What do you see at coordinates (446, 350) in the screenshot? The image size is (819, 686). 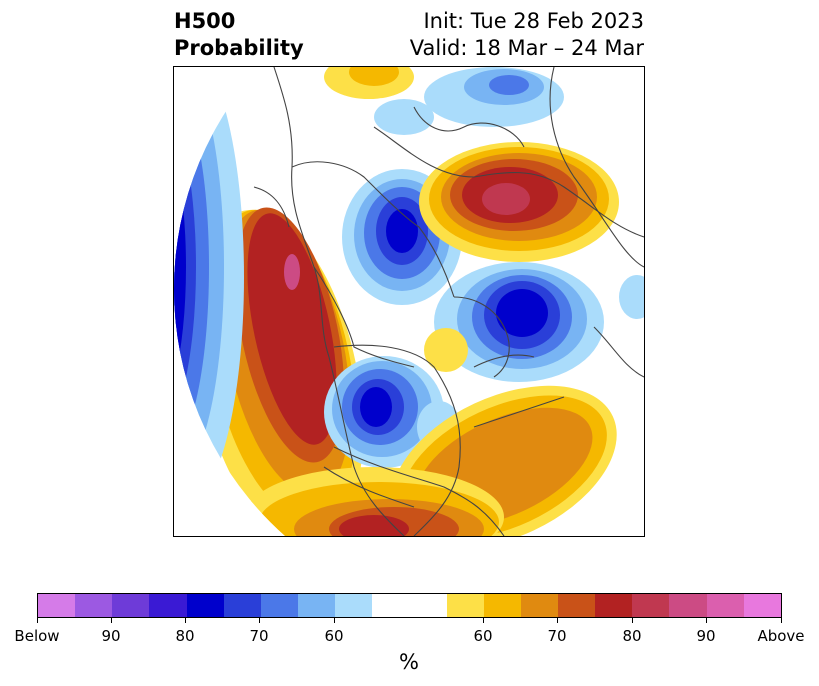 I see `anomaly-center-positive` at bounding box center [446, 350].